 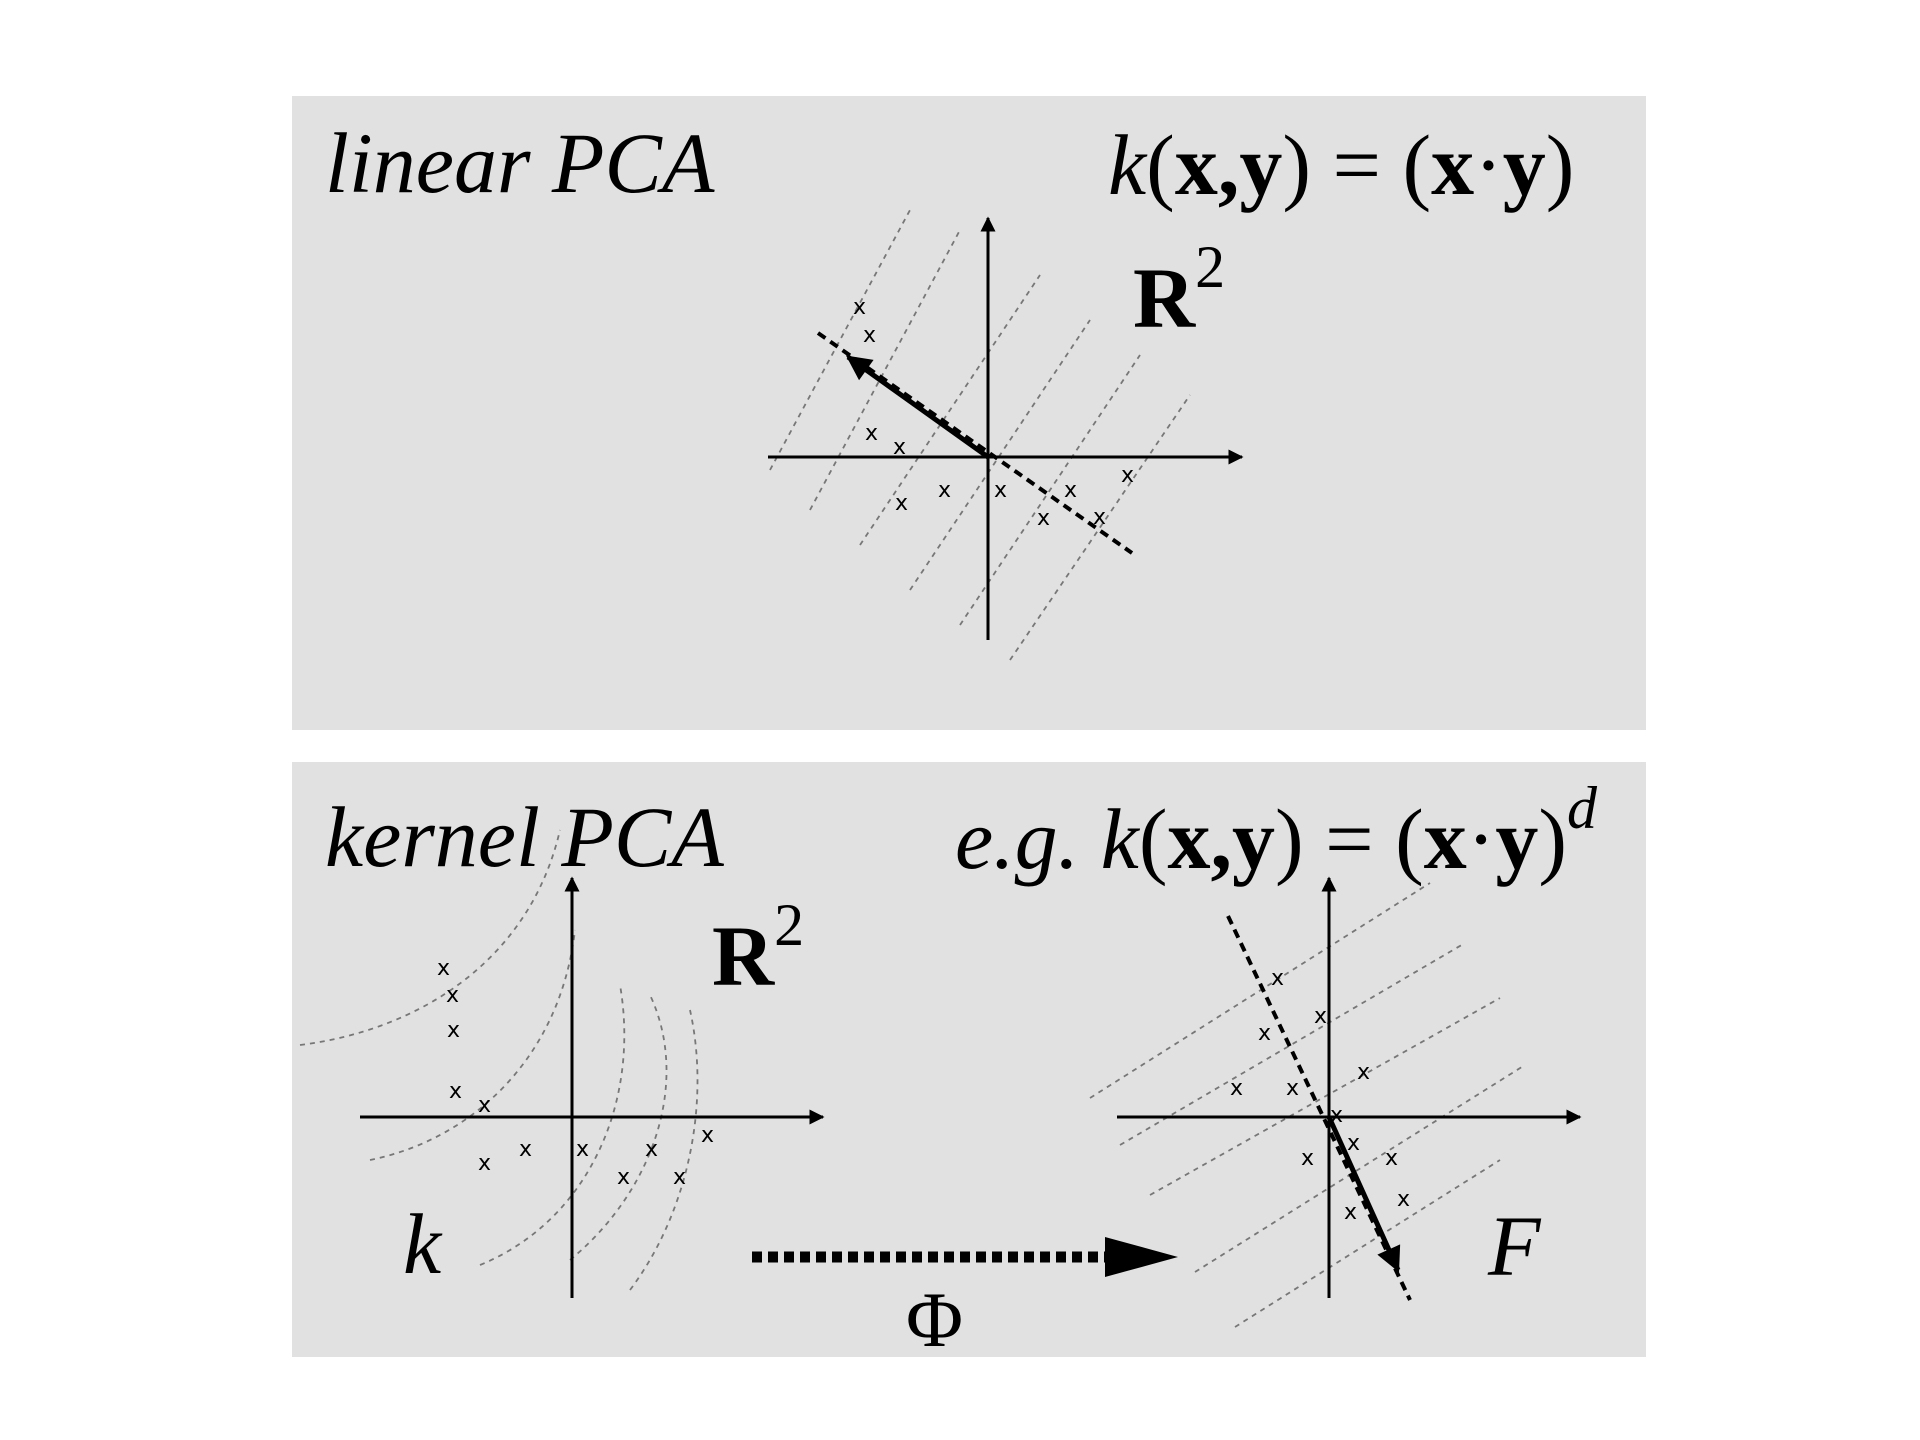 What do you see at coordinates (1341, 165) in the screenshot?
I see `linear-kernel-formula: k(x,y) = (x·y)` at bounding box center [1341, 165].